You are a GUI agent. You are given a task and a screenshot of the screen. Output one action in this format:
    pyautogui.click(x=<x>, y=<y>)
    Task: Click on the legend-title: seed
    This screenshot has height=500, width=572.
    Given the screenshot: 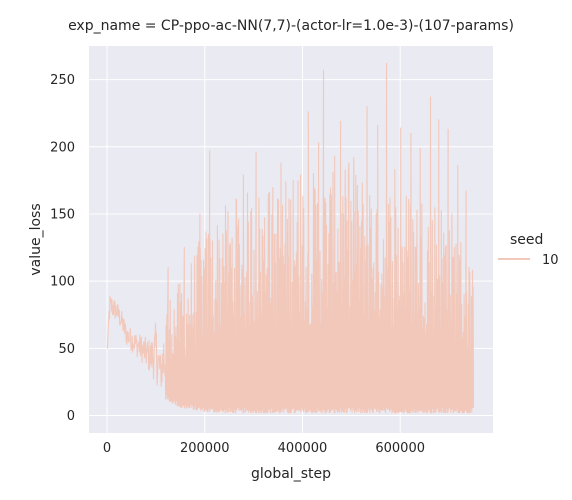 What is the action you would take?
    pyautogui.click(x=526, y=240)
    